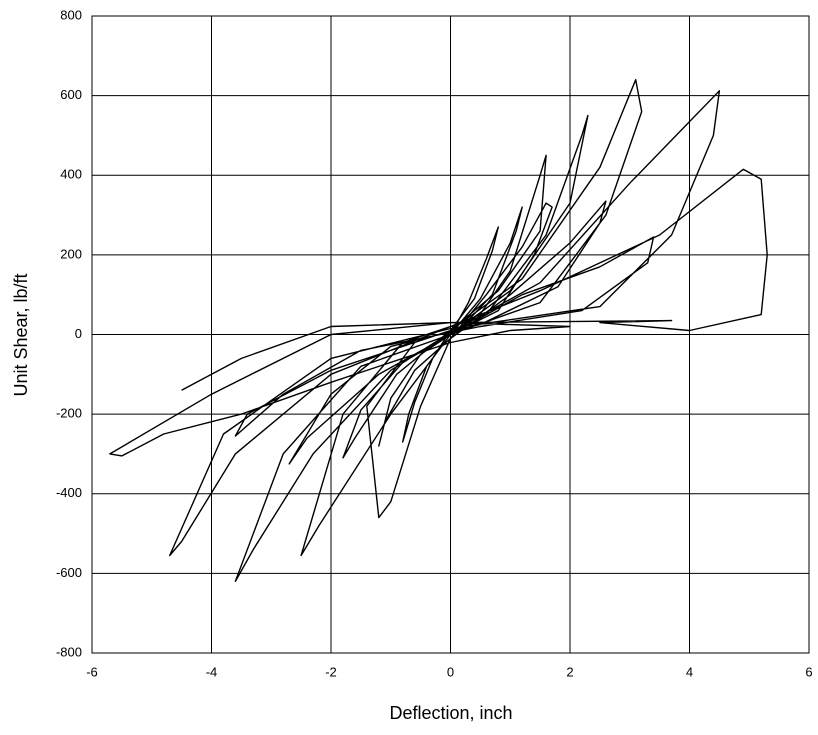 This screenshot has height=735, width=818. What do you see at coordinates (808, 671) in the screenshot?
I see `x-tick-label: 6` at bounding box center [808, 671].